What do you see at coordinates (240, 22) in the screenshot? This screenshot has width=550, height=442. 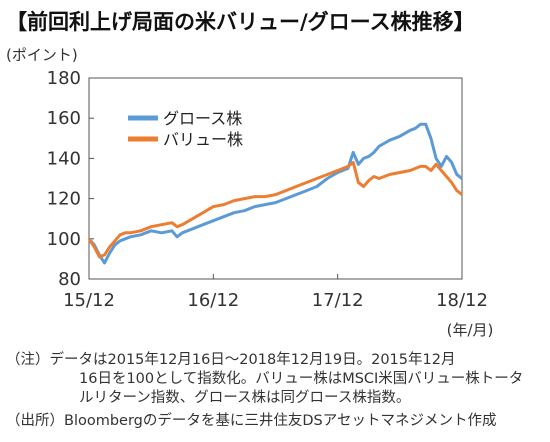 I see `page-title: 【前回利上げ局面の米バリュー/グロース株推移】` at bounding box center [240, 22].